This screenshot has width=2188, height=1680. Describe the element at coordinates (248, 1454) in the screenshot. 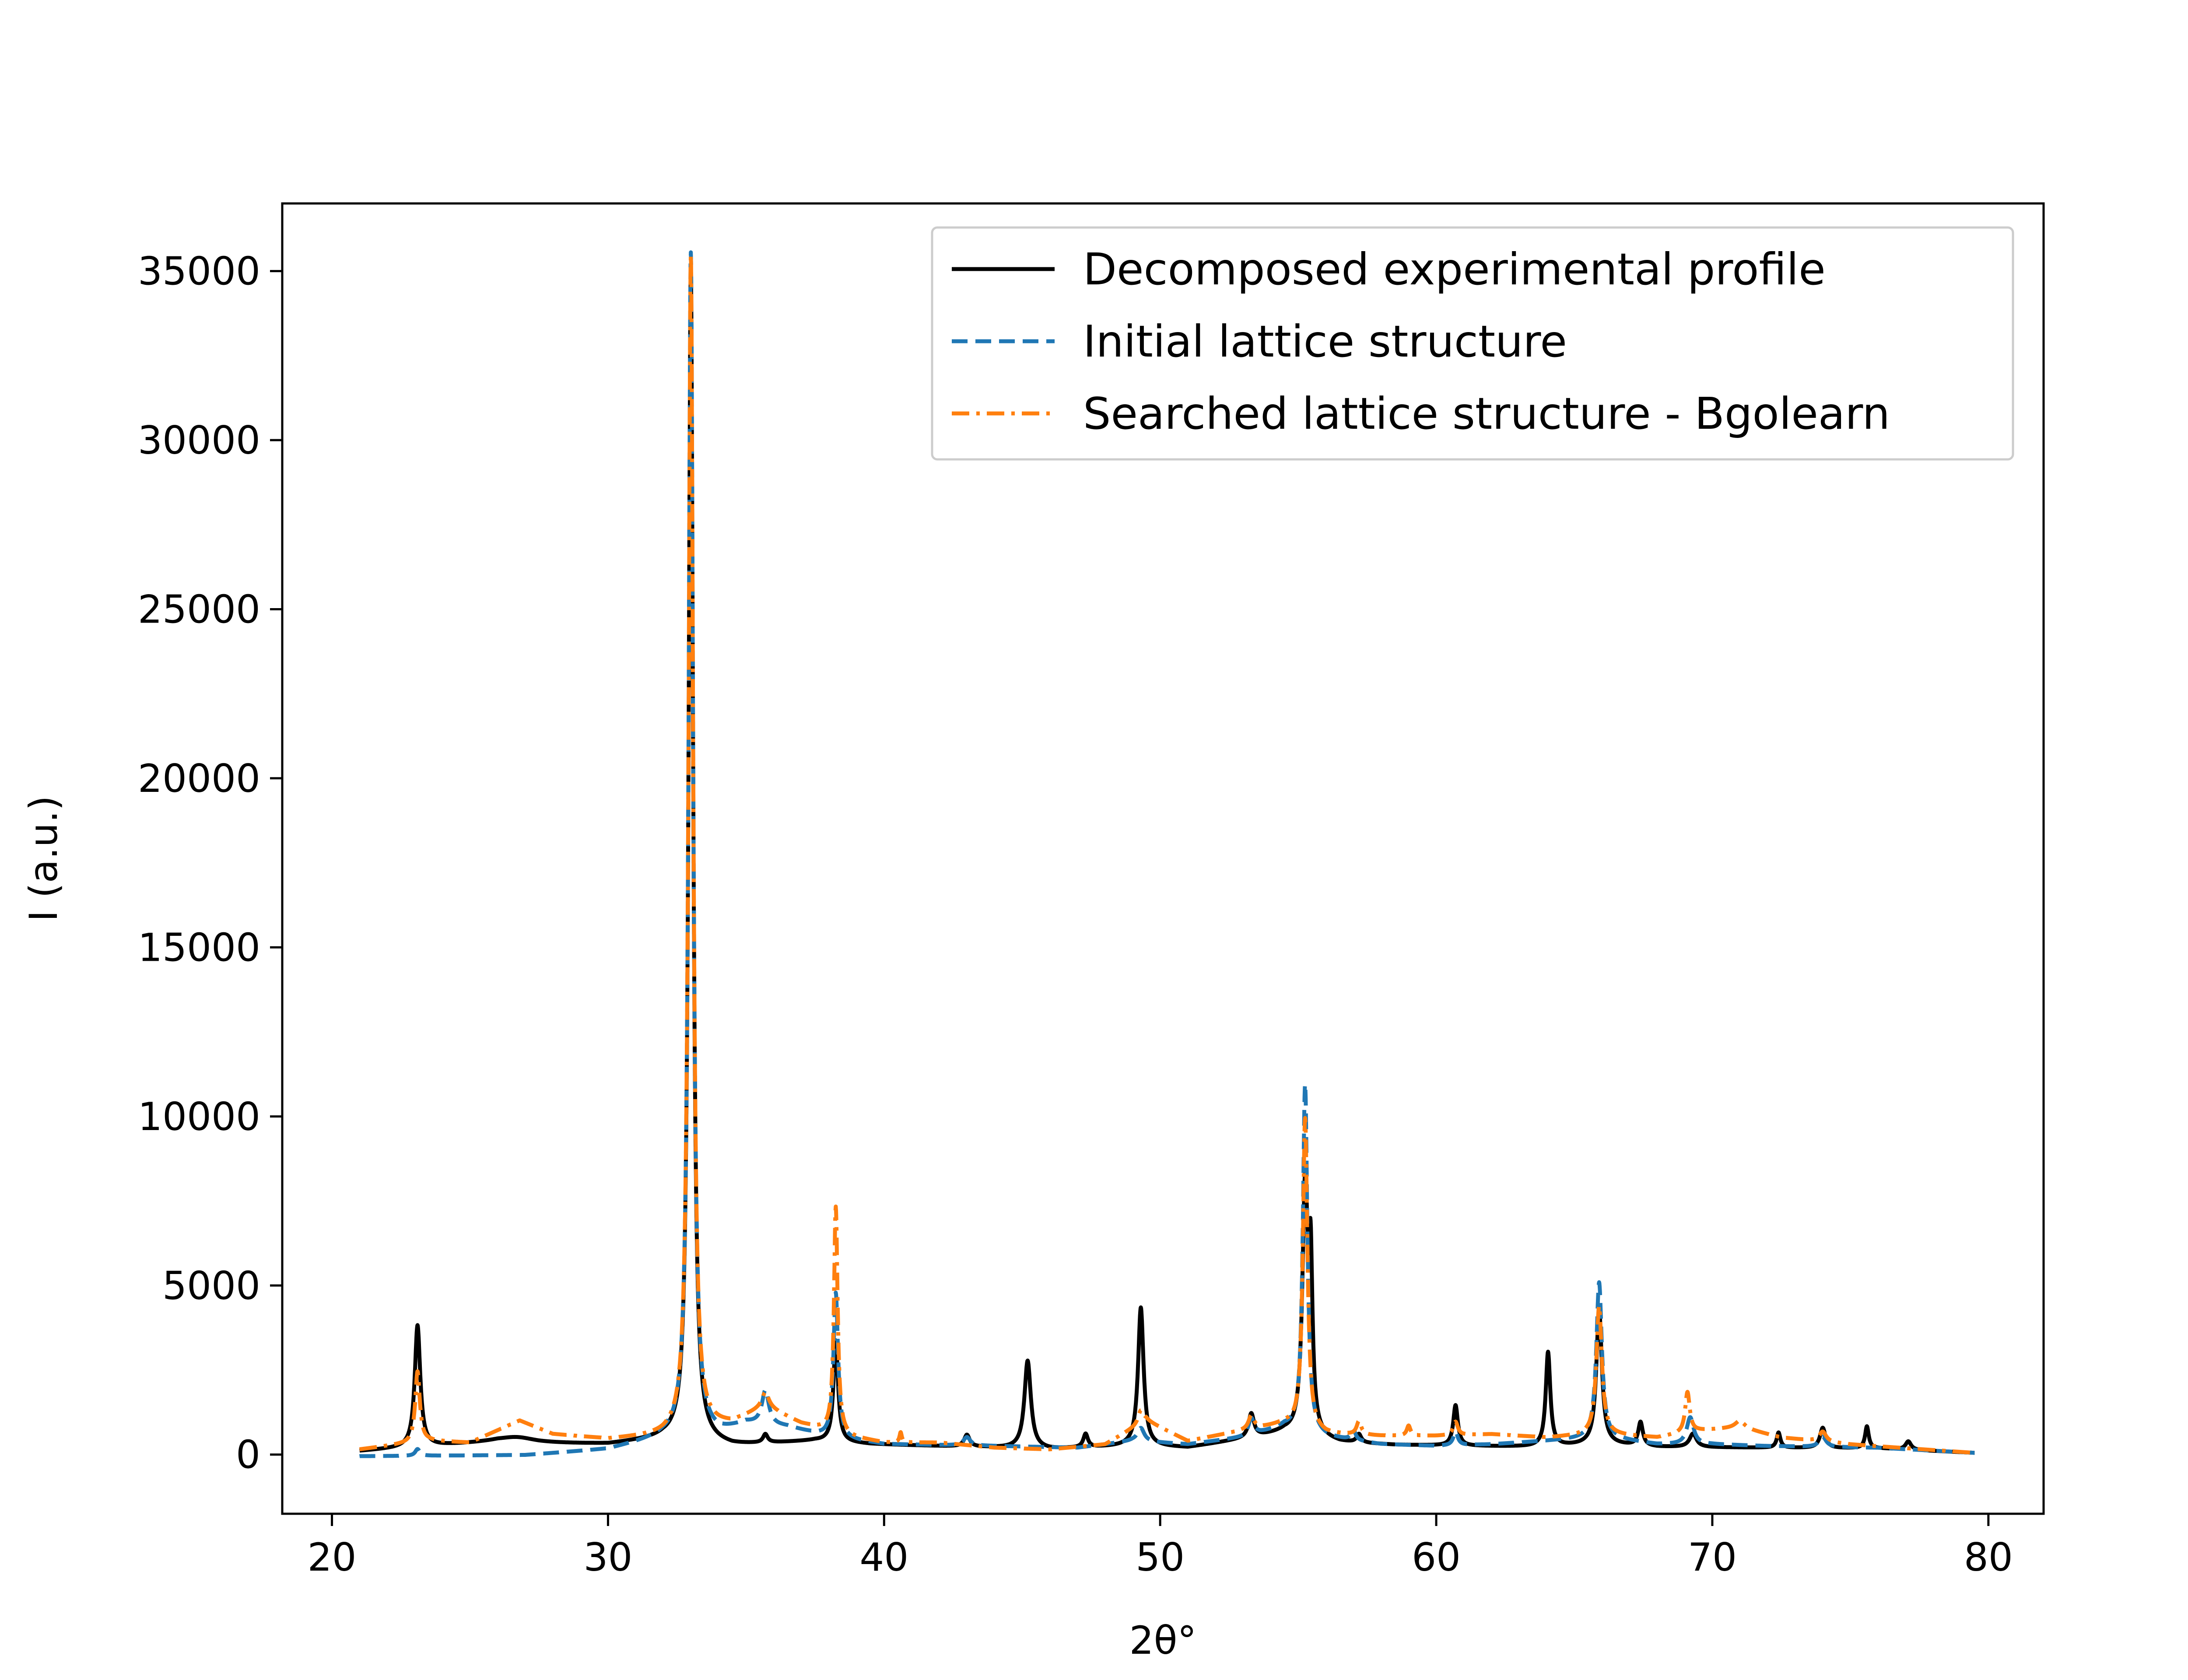

I see `y-tick-label: 0` at that location.